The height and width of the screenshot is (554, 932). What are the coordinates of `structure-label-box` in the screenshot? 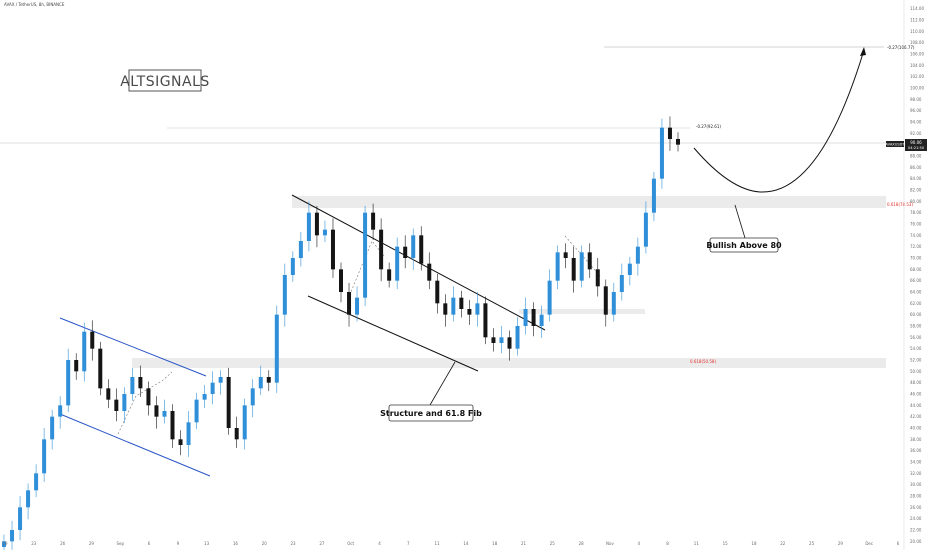 It's located at (431, 413).